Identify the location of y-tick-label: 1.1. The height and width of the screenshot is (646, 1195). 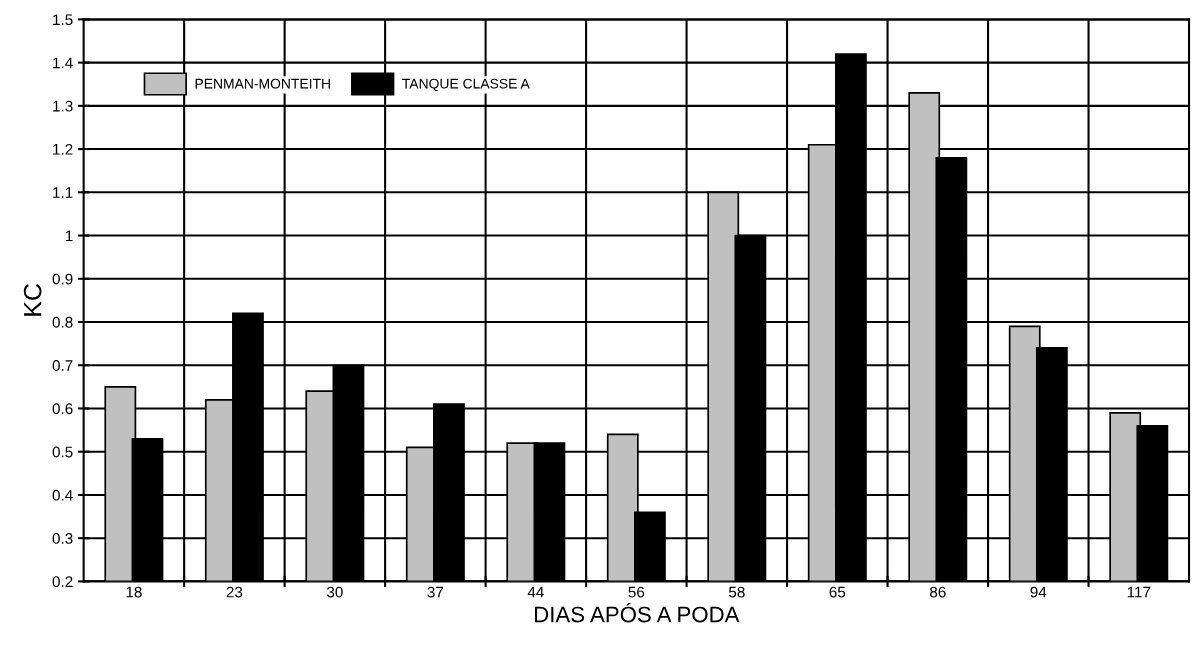
(63, 192).